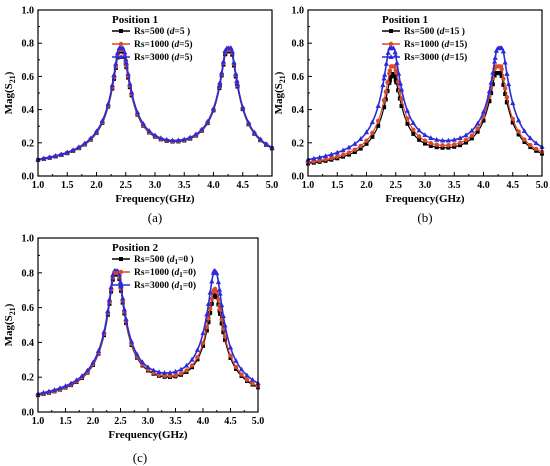 This screenshot has width=550, height=466. I want to click on x-tick-label: 5.0, so click(258, 421).